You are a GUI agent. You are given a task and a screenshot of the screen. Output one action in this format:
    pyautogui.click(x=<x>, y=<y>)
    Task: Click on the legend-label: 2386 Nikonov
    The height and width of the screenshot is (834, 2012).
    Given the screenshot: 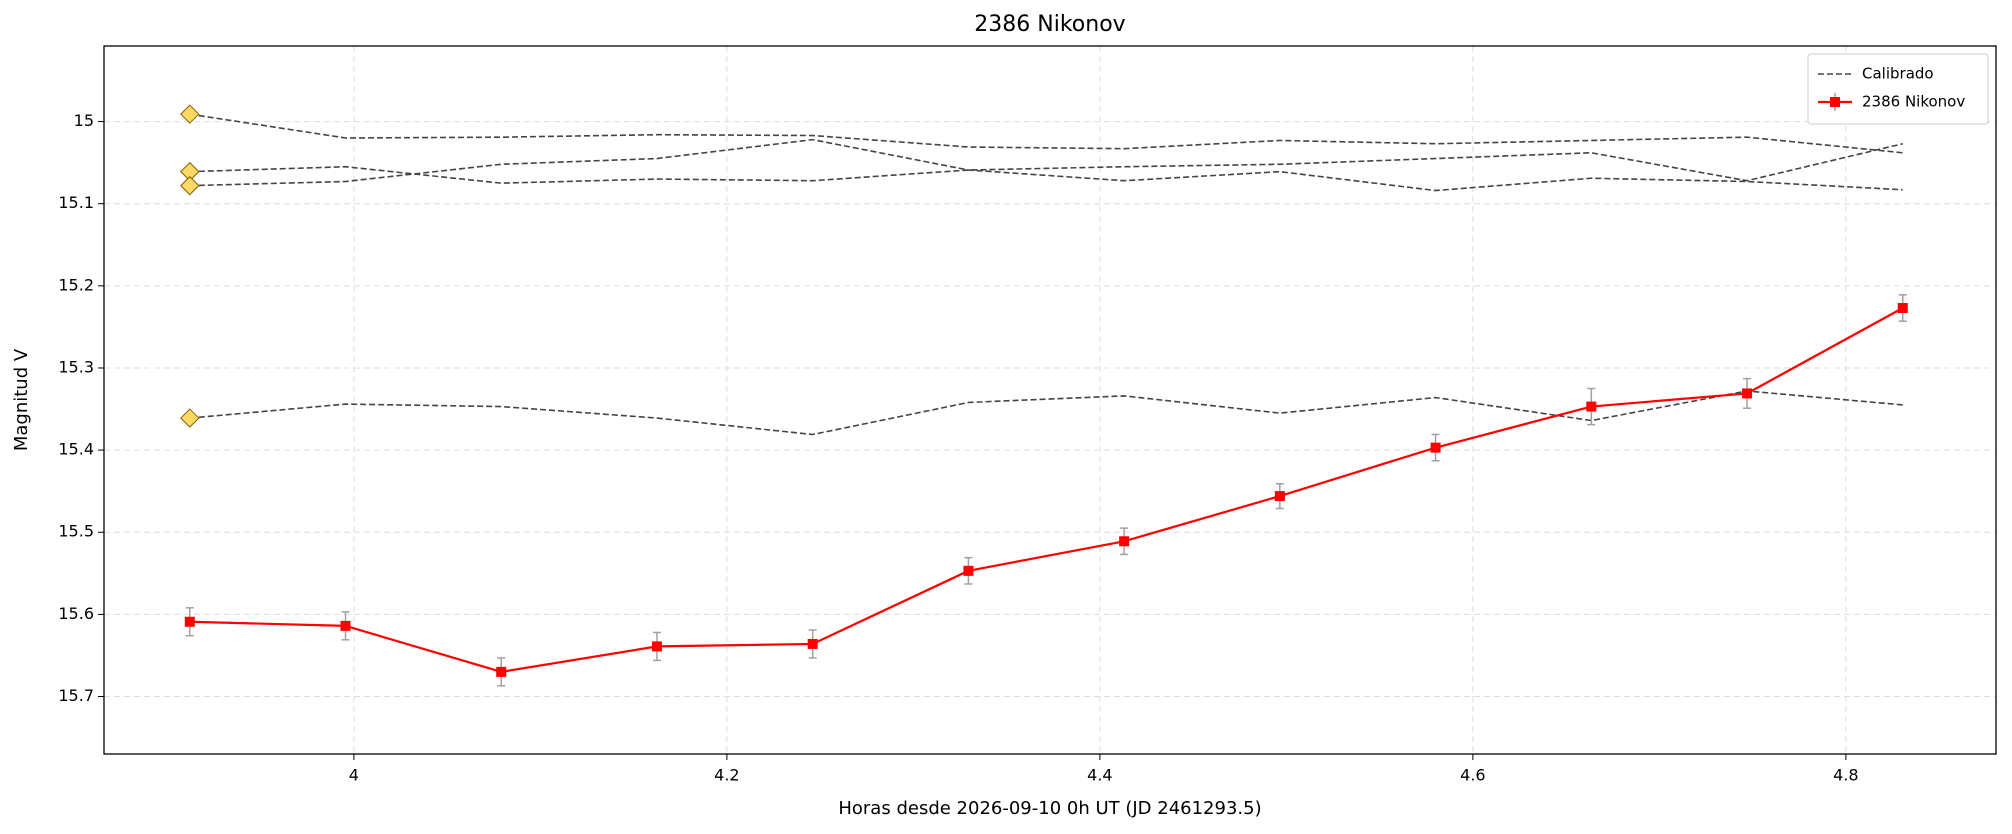 What is the action you would take?
    pyautogui.click(x=1913, y=102)
    